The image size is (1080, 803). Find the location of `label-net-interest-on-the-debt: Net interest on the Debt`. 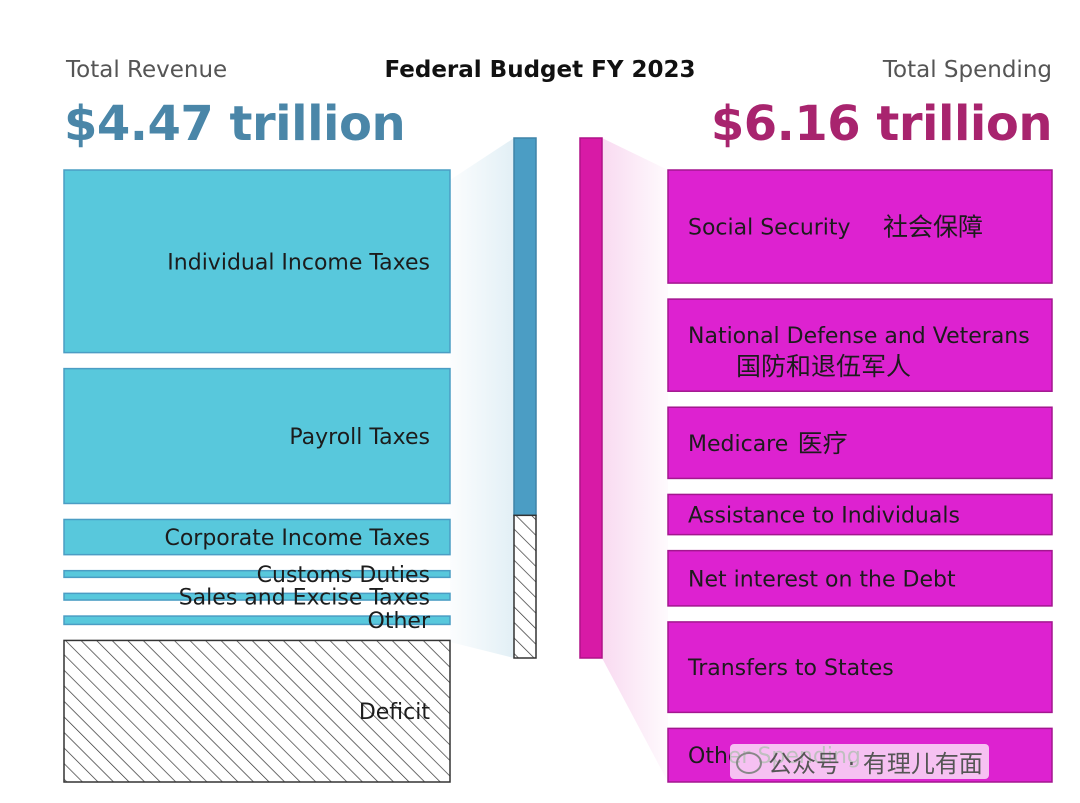

label-net-interest-on-the-debt: Net interest on the Debt is located at coordinates (822, 579).